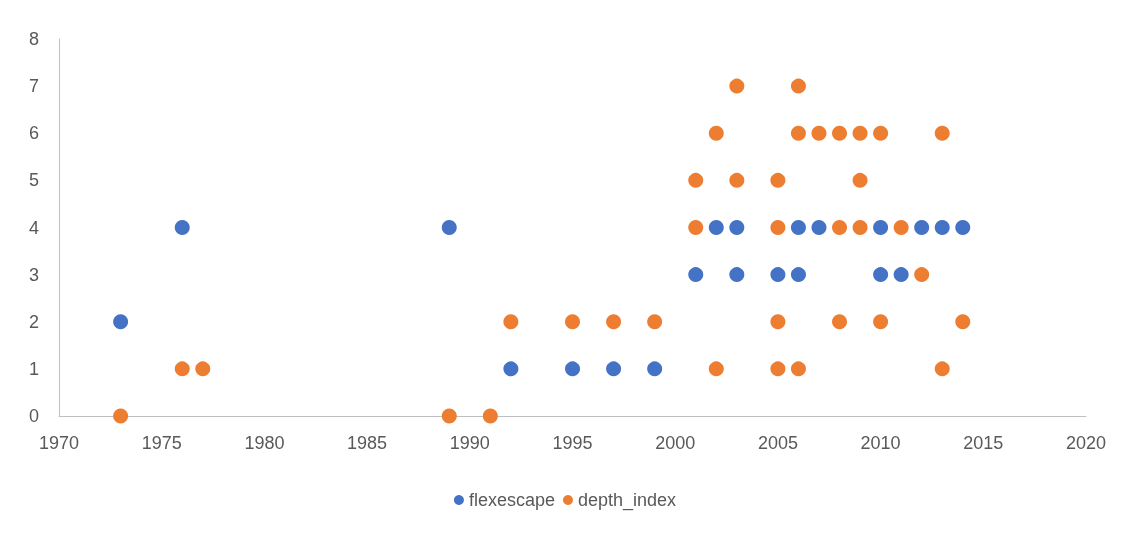  Describe the element at coordinates (777, 443) in the screenshot. I see `x-tick-label: 2005` at that location.